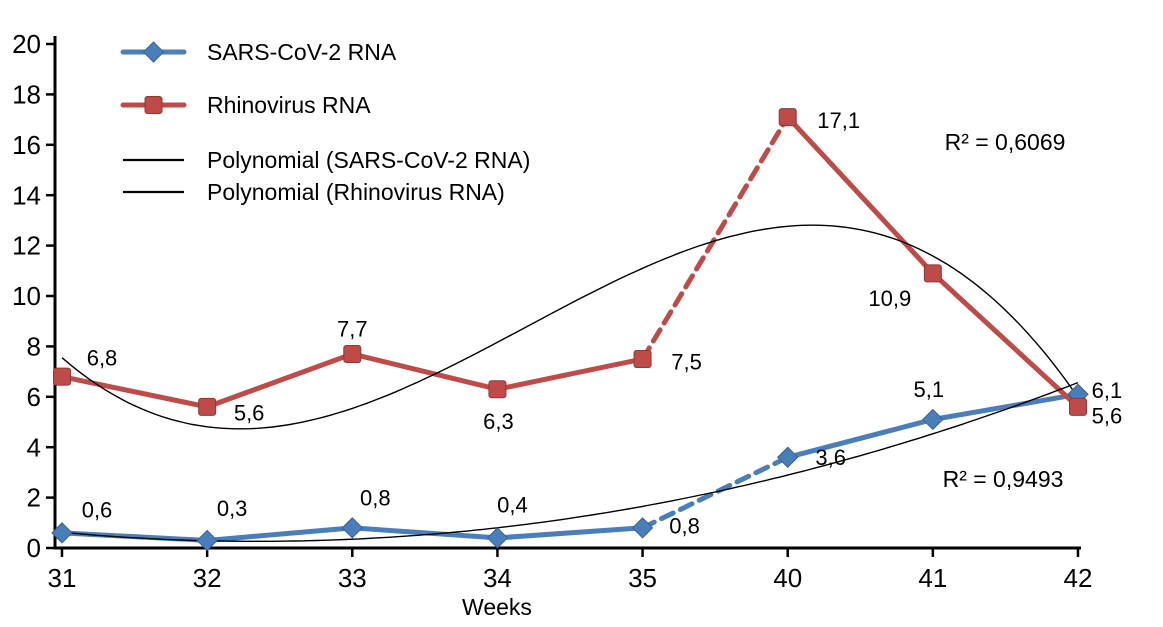  I want to click on x-axis-tick-label: 40, so click(787, 578).